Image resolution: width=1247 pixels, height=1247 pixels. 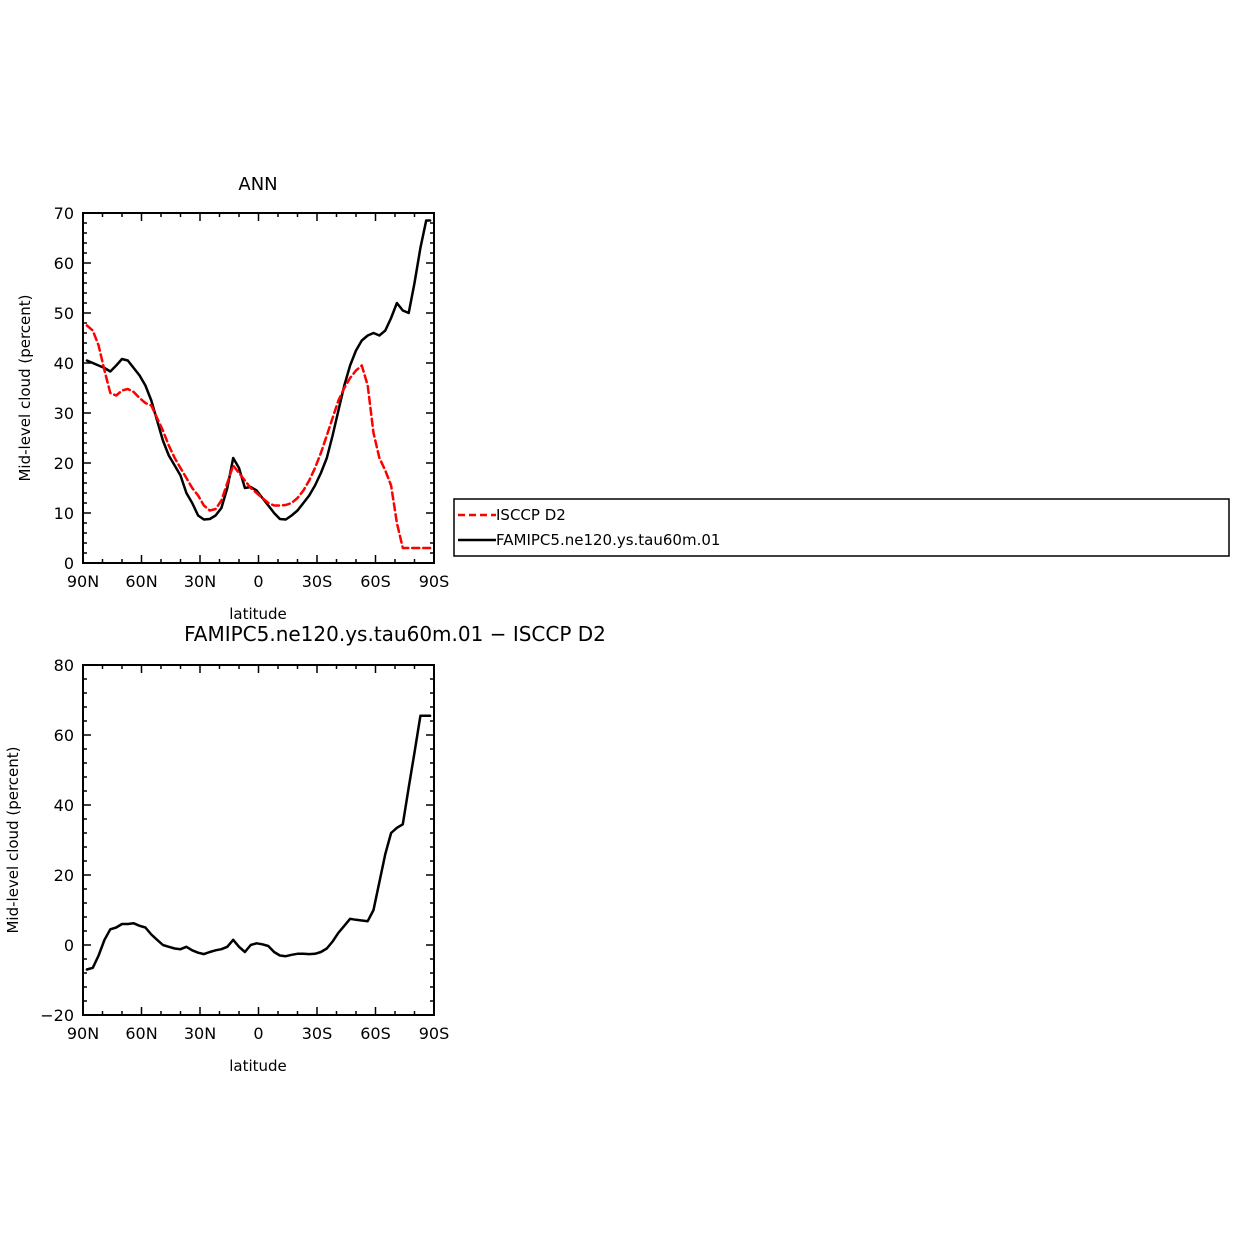 What do you see at coordinates (57, 1015) in the screenshot?
I see `y-tick-label: −20` at bounding box center [57, 1015].